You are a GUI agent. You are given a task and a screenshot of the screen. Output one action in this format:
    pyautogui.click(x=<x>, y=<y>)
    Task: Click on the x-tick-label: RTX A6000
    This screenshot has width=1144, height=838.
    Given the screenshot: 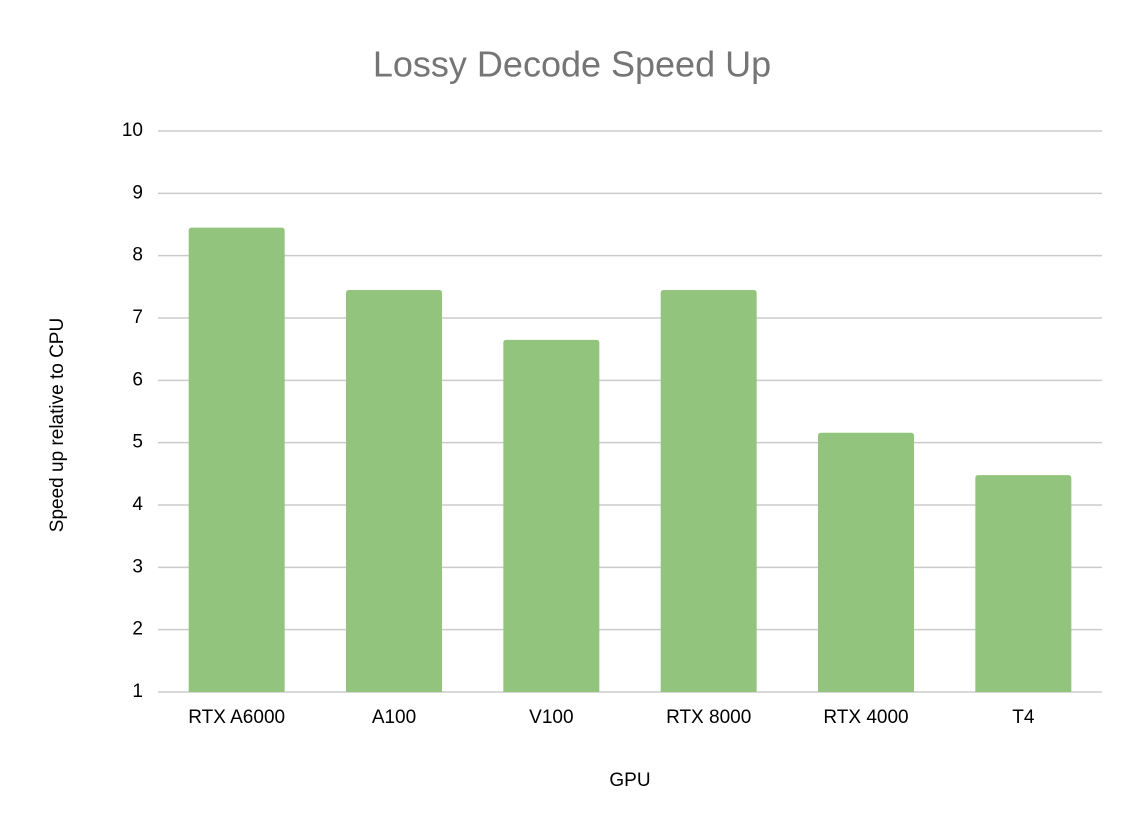 What is the action you would take?
    pyautogui.click(x=236, y=717)
    